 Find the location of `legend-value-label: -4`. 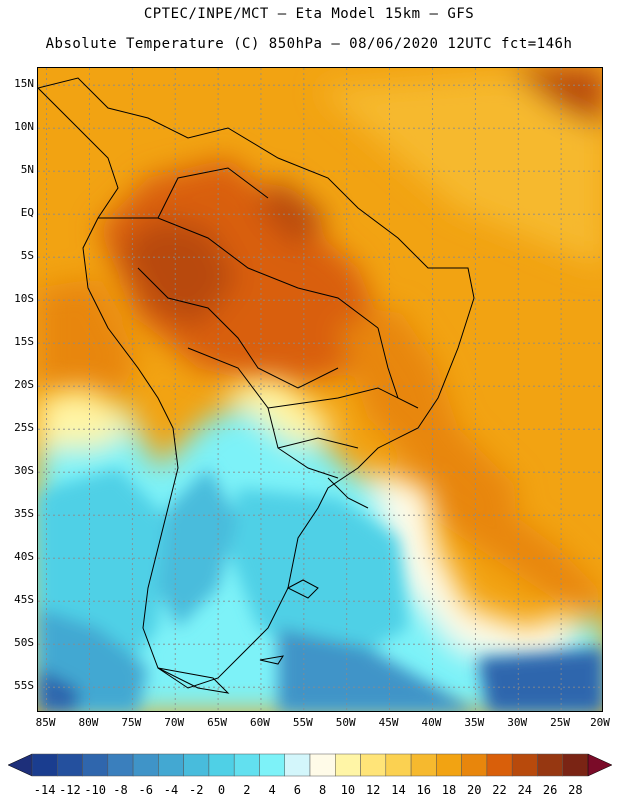

legend-value-label: -4 is located at coordinates (171, 790).